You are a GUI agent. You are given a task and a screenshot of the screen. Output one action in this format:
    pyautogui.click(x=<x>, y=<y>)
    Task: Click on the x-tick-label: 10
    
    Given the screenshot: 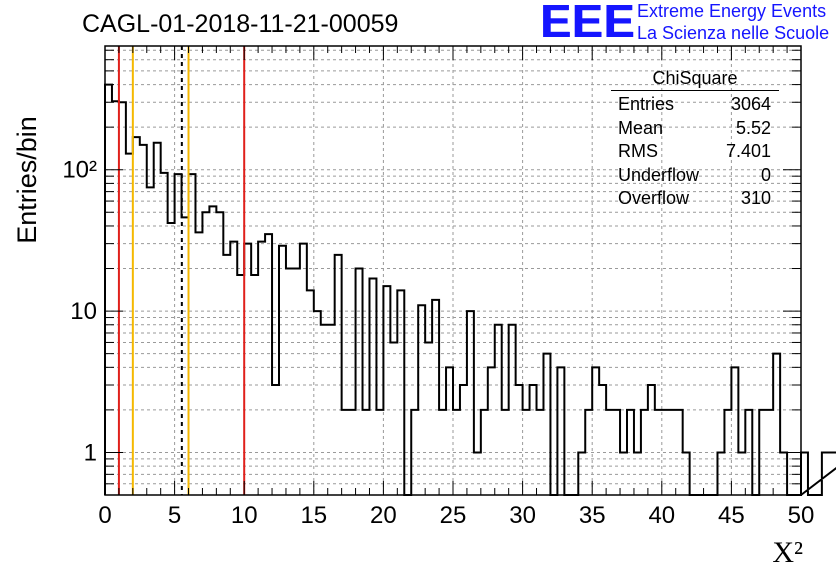 What is the action you would take?
    pyautogui.click(x=244, y=515)
    